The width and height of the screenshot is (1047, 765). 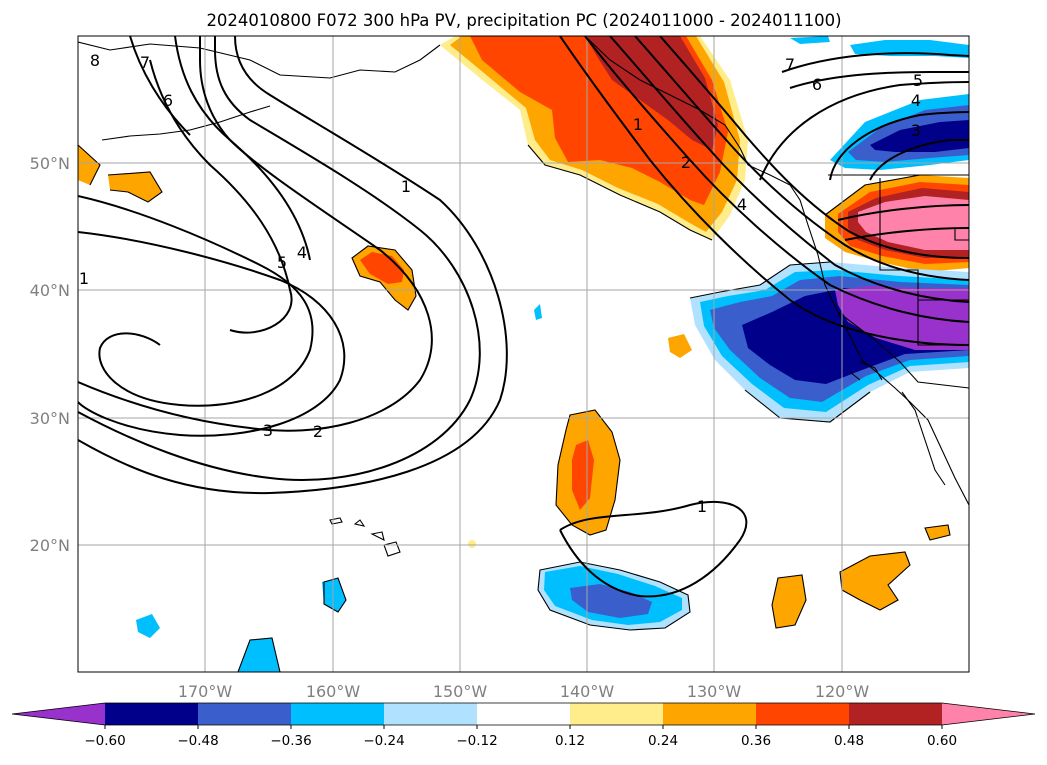 What do you see at coordinates (594, 138) in the screenshot?
I see `precip-nw-coast` at bounding box center [594, 138].